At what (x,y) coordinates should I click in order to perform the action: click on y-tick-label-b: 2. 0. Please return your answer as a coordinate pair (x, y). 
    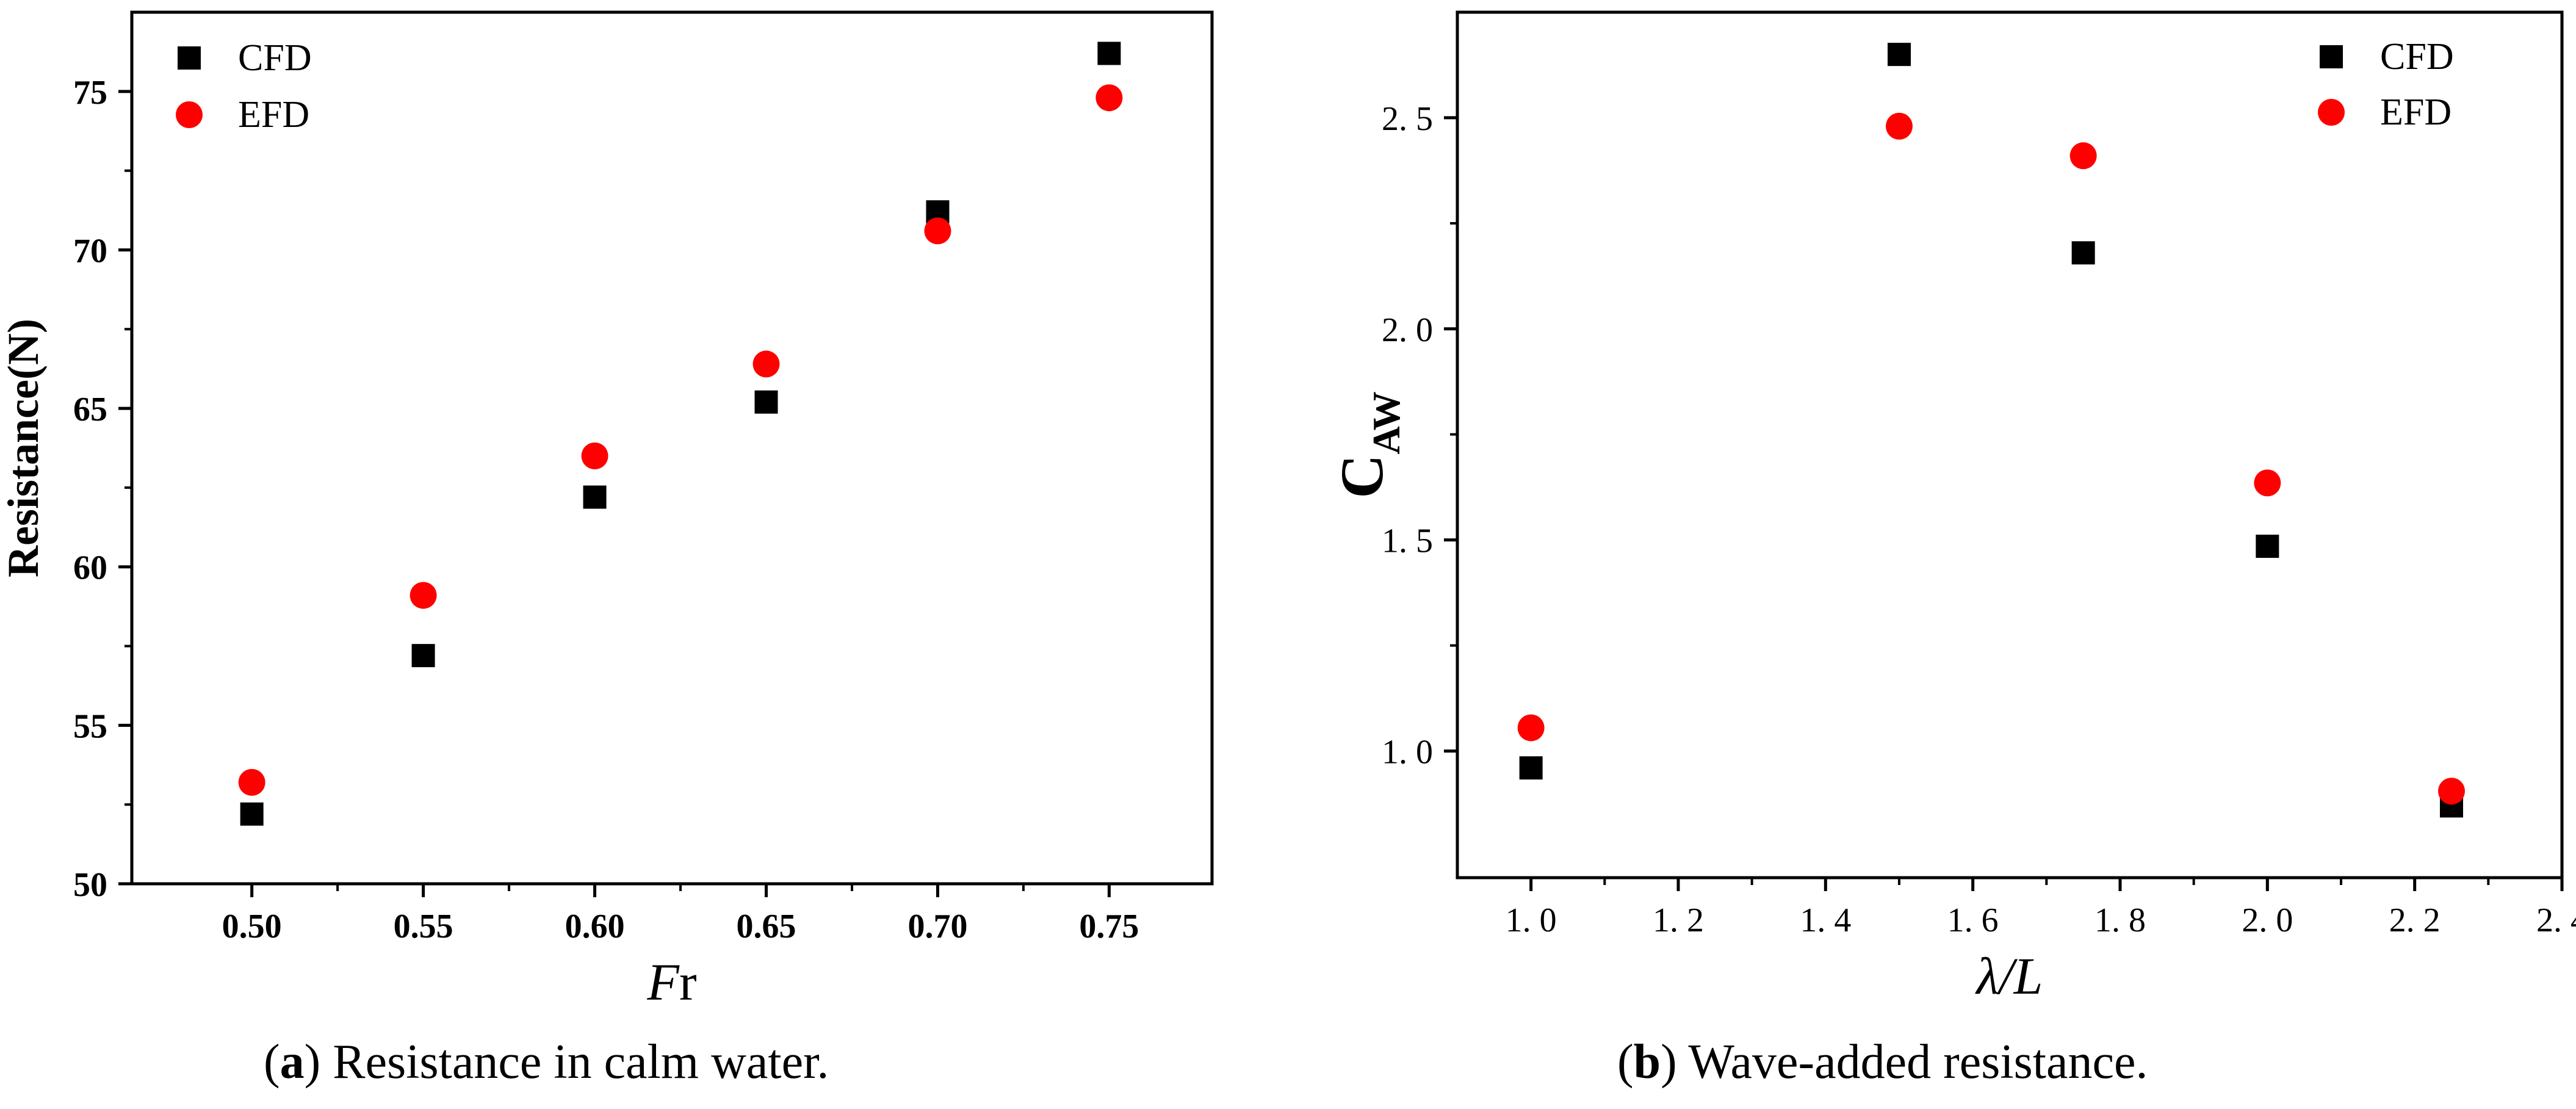
    Looking at the image, I should click on (1407, 330).